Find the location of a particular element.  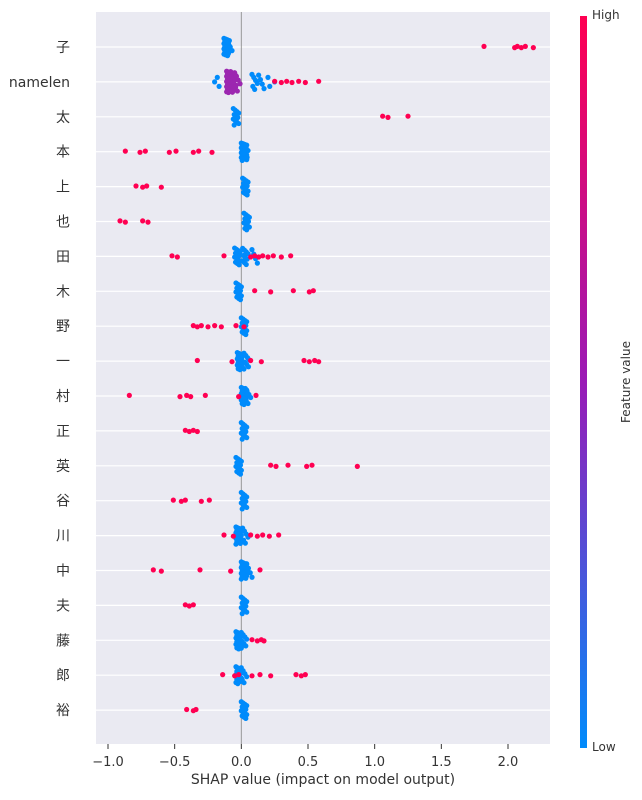

feature-label: 本 is located at coordinates (63, 153).